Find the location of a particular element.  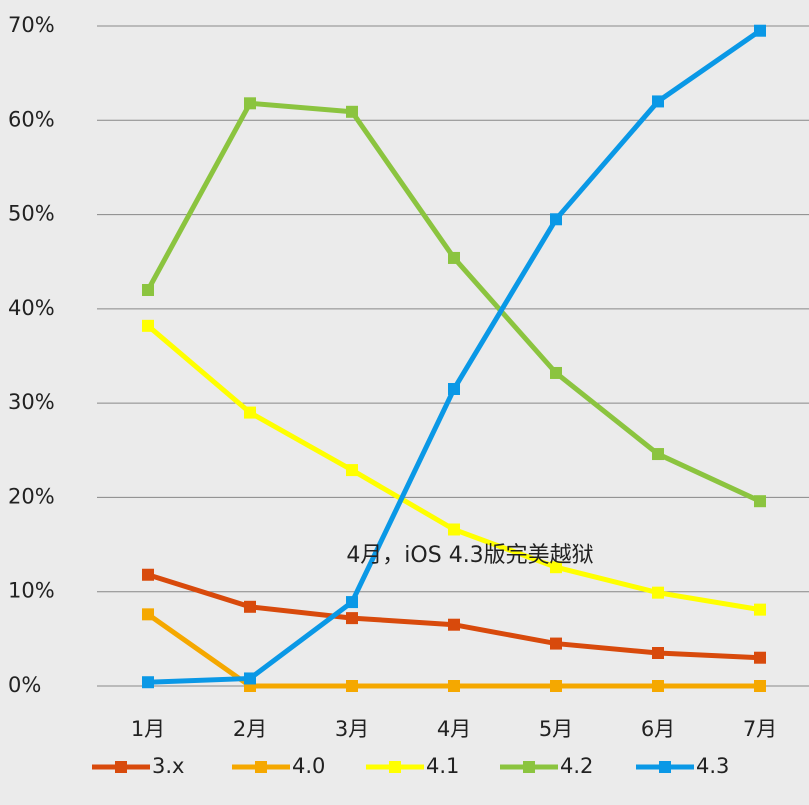

y-tick-label: 40% is located at coordinates (31, 308).